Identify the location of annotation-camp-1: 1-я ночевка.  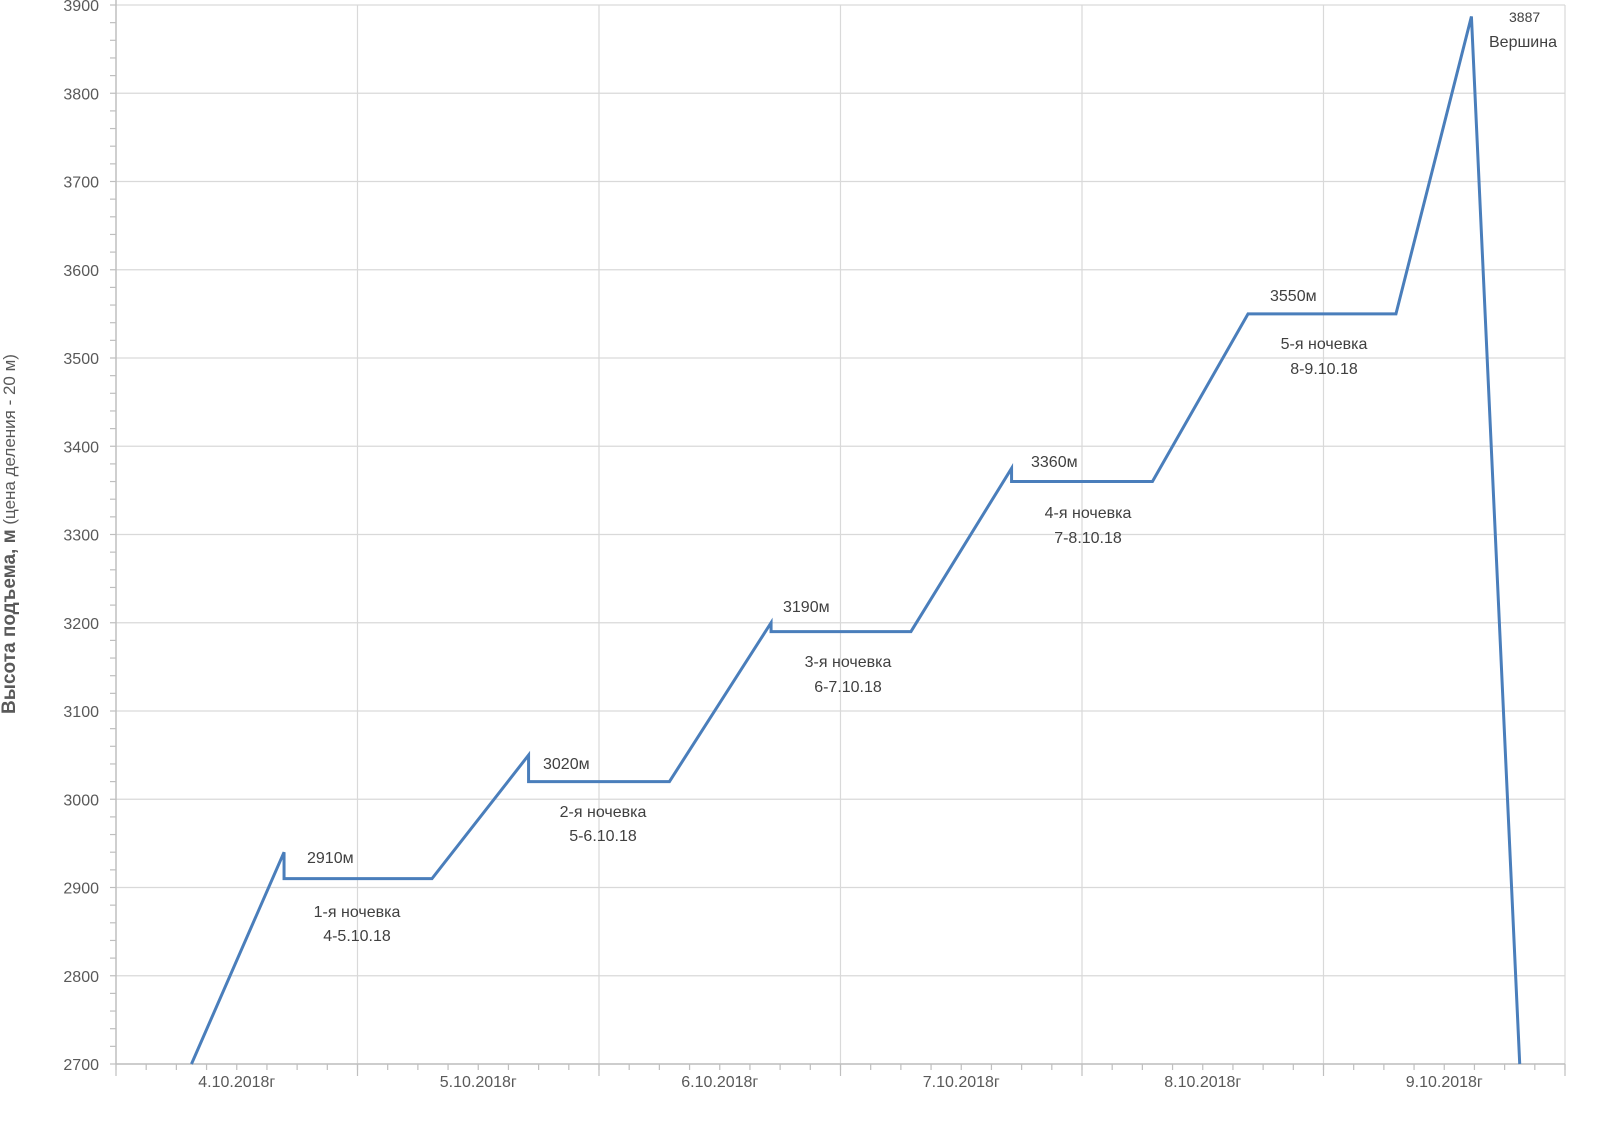
(357, 912).